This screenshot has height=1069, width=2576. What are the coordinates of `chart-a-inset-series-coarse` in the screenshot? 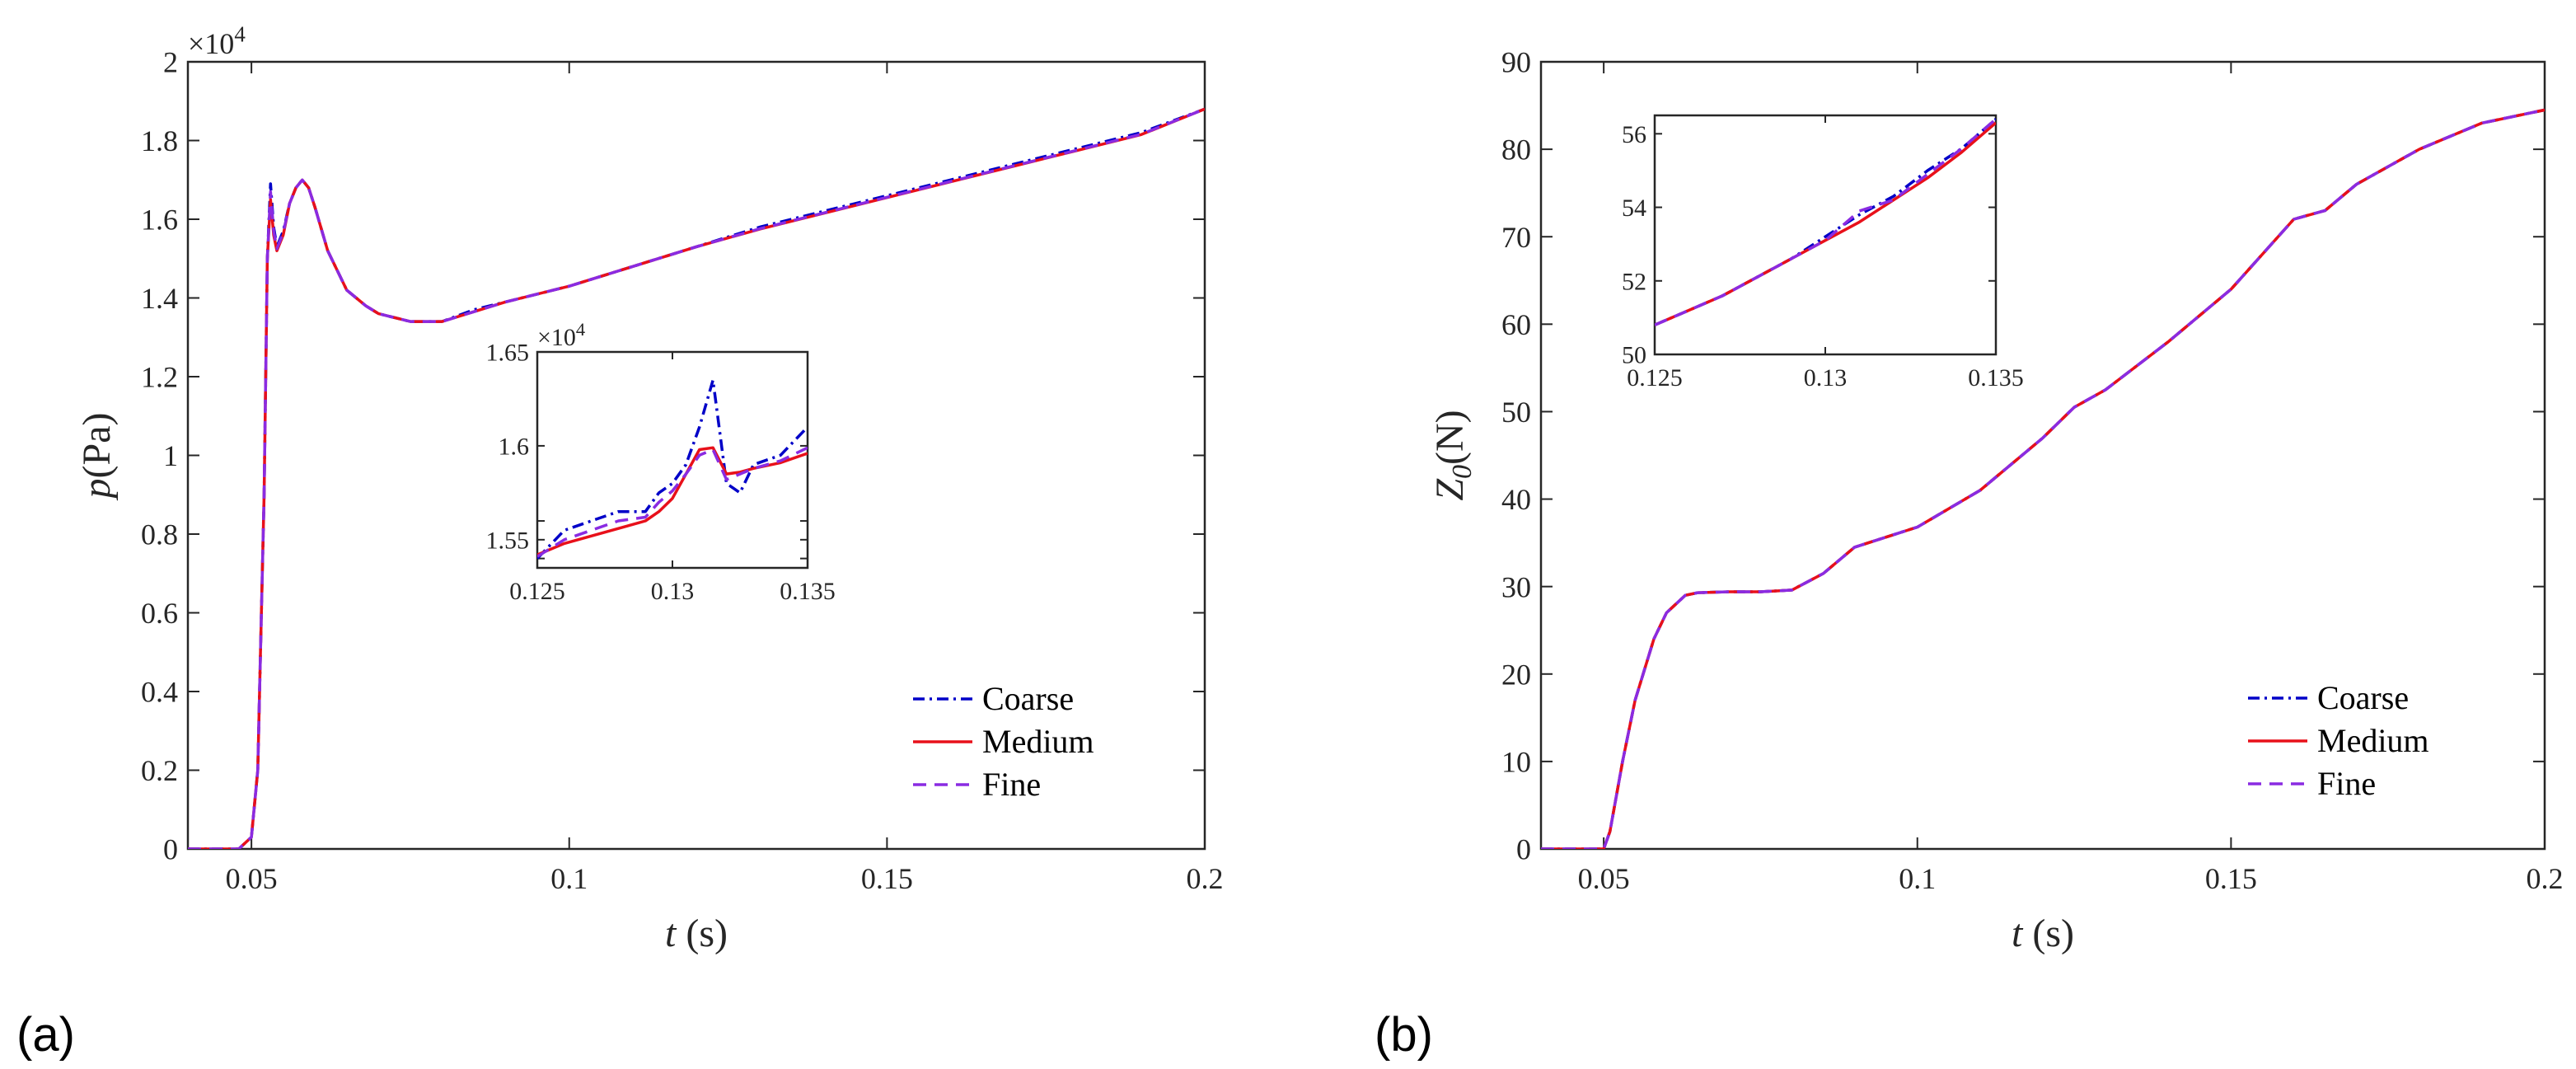 It's located at (672, 469).